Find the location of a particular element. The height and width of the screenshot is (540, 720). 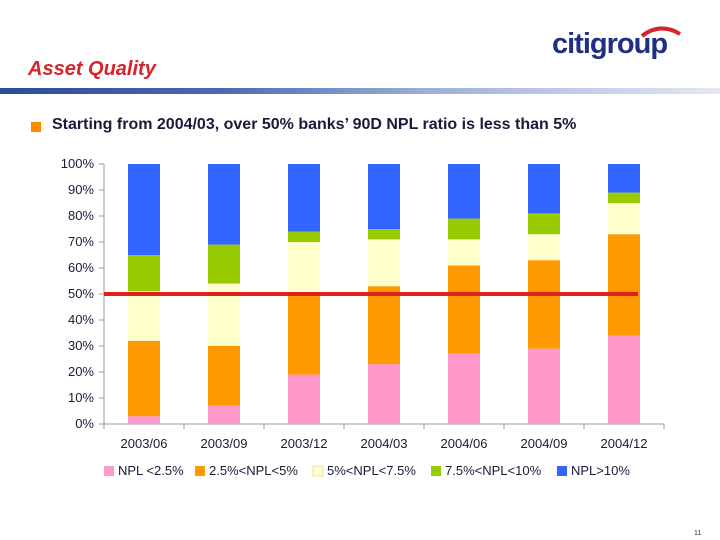

y-axis: 0% 10% 20% 30% 40% 50% 60% 70% 80% 90% 100% is located at coordinates (83, 293).